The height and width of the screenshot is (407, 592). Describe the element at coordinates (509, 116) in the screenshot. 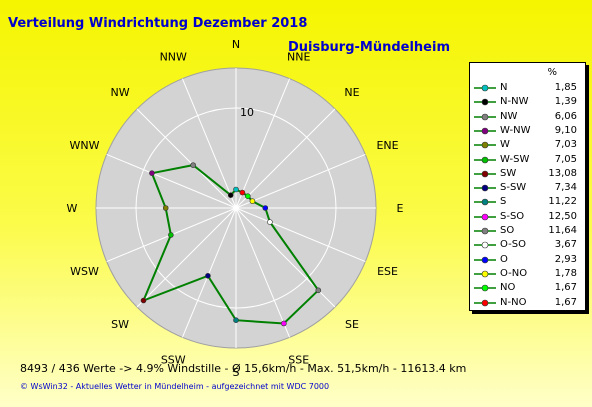

I see `legend-label: NW` at that location.